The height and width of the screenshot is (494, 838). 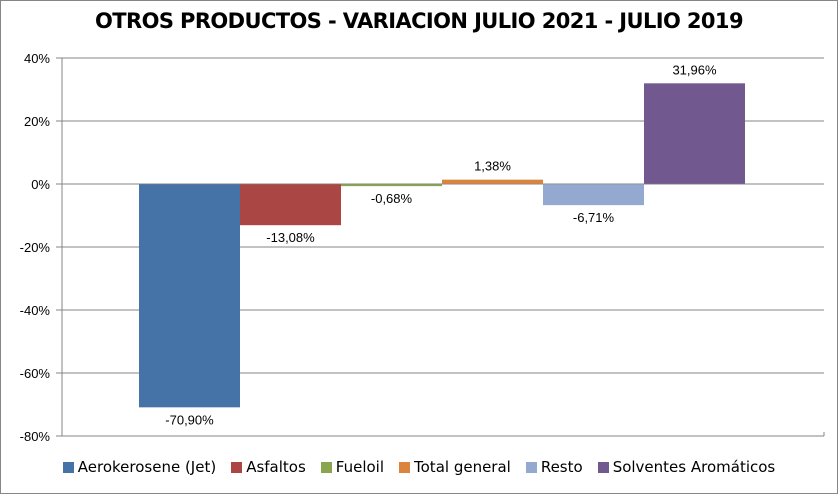 What do you see at coordinates (594, 217) in the screenshot?
I see `data-label: -6,71%` at bounding box center [594, 217].